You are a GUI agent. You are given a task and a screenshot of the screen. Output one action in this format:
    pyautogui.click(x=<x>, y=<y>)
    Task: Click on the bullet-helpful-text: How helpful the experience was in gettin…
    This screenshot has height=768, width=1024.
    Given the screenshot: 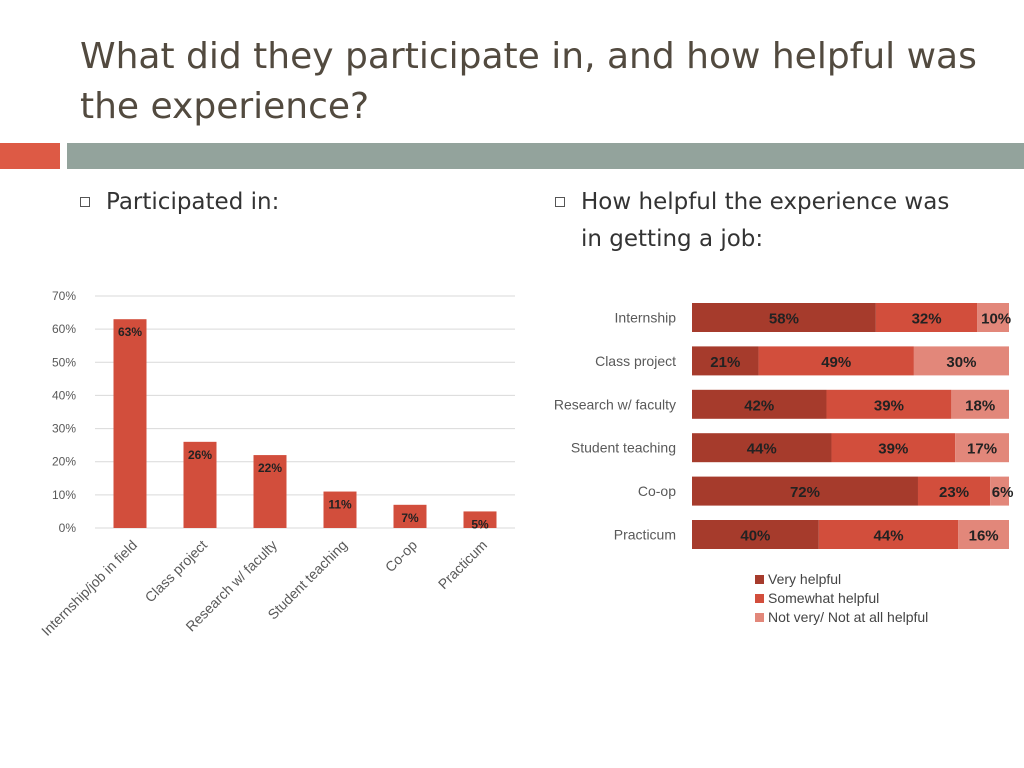 What is the action you would take?
    pyautogui.click(x=765, y=220)
    